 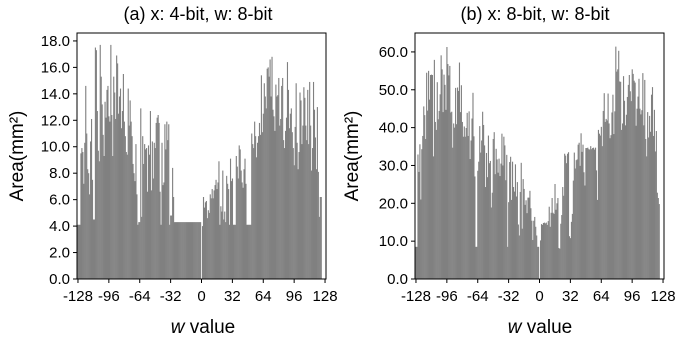 I want to click on panel-b-x-tick-label: -96, so click(x=447, y=296).